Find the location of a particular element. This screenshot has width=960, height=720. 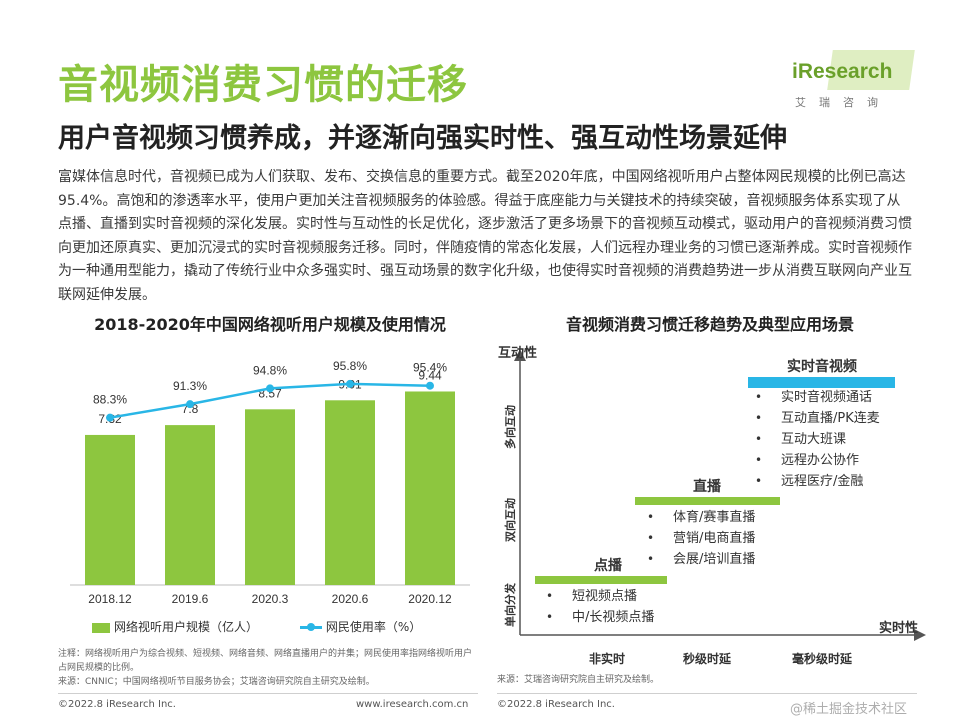

left-chart-title: 2018-2020年中国网络视听用户规模及使用情况 is located at coordinates (270, 324).